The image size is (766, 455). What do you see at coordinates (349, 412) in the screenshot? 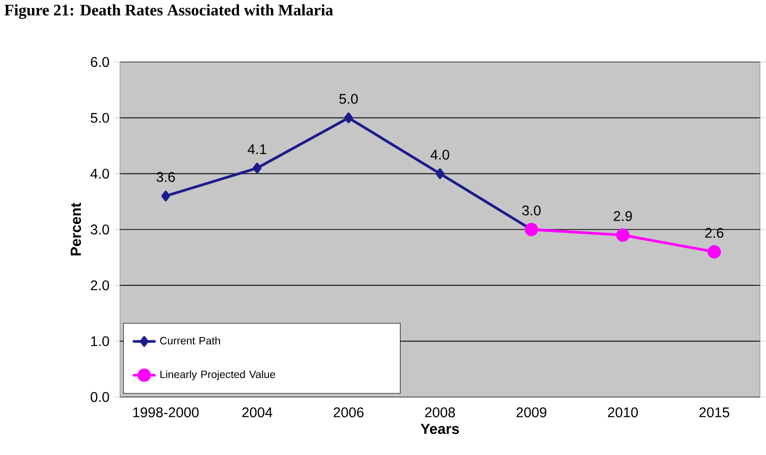
I see `x-tick-label: 2006` at bounding box center [349, 412].